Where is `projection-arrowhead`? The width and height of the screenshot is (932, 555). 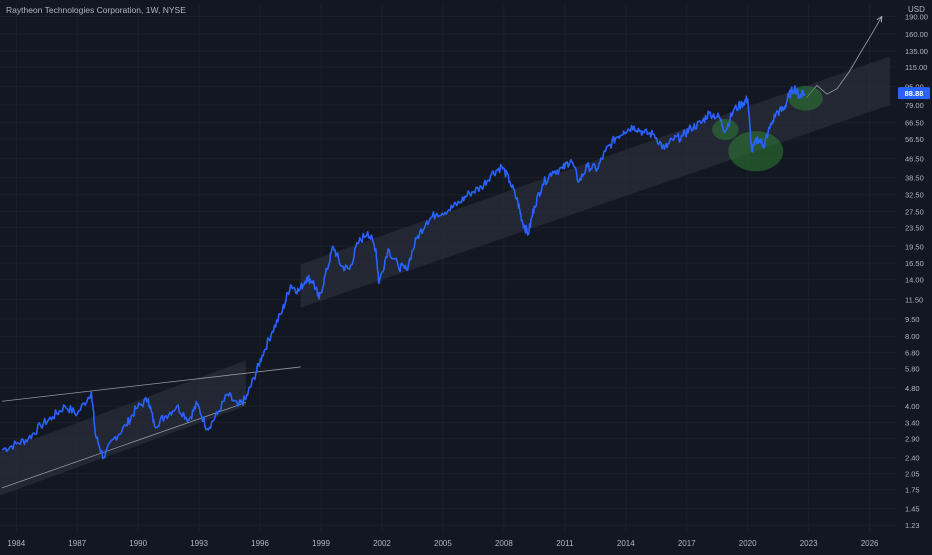 projection-arrowhead is located at coordinates (879, 19).